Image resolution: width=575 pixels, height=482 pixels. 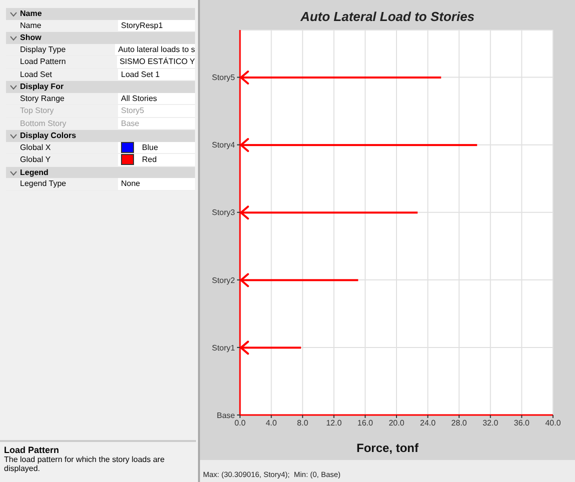 I want to click on x-tick-label: 8.0, so click(x=303, y=423).